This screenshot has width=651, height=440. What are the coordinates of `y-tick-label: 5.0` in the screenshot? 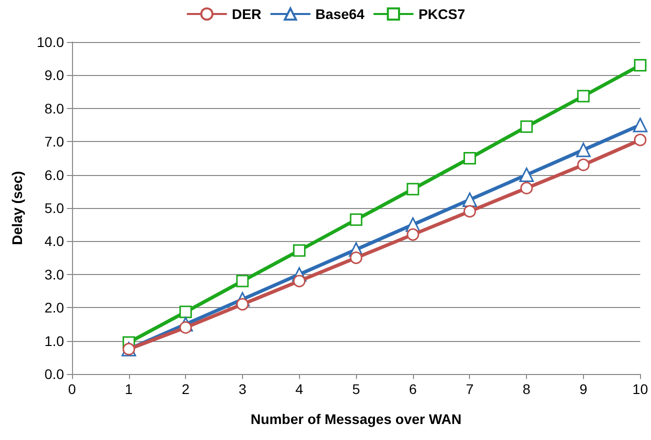 It's located at (54, 208).